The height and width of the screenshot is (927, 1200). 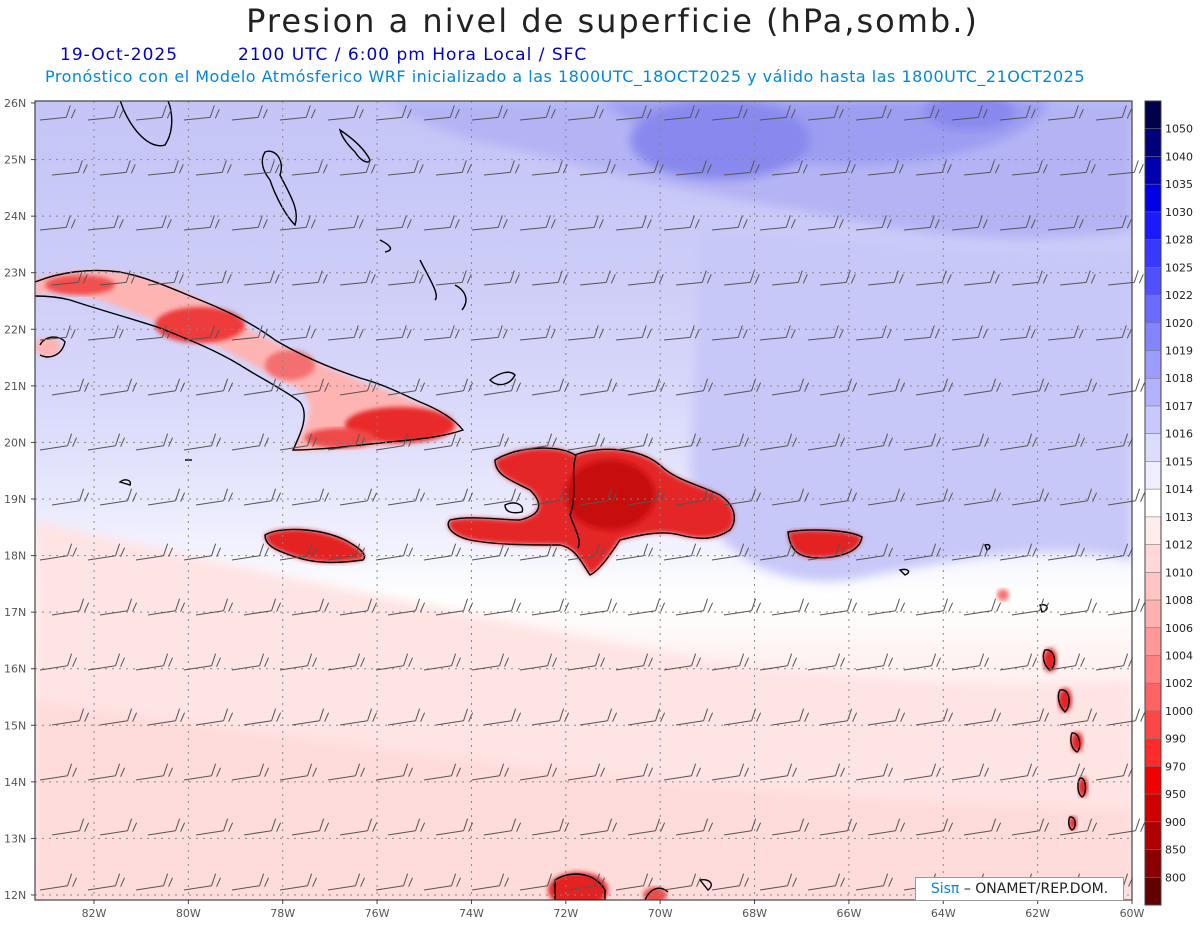 What do you see at coordinates (945, 889) in the screenshot?
I see `credit-brand: Sisπ` at bounding box center [945, 889].